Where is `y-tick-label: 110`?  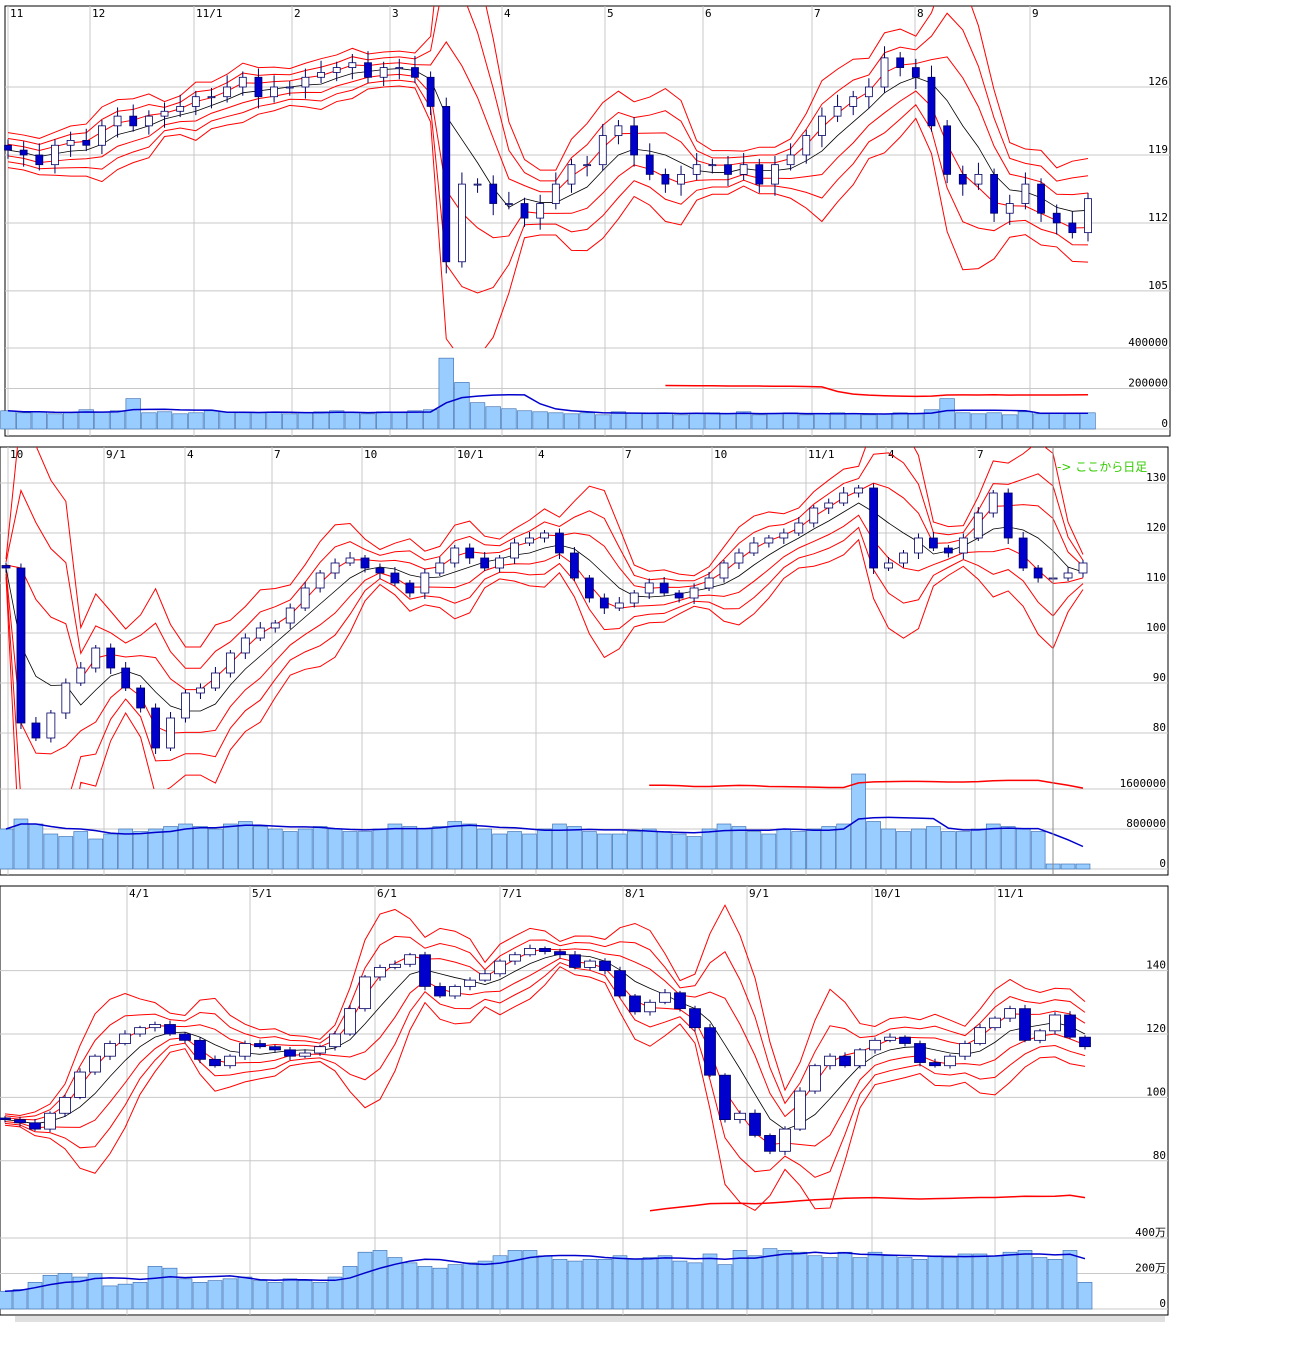 y-tick-label: 110 is located at coordinates (1156, 577).